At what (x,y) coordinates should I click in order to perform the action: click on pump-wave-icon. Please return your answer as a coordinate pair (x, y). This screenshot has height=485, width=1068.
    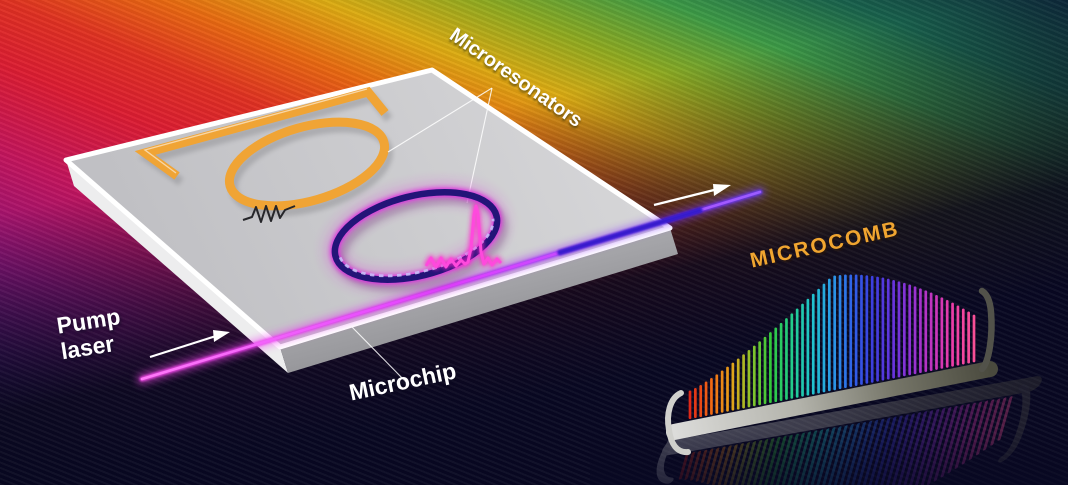
    Looking at the image, I should click on (269, 214).